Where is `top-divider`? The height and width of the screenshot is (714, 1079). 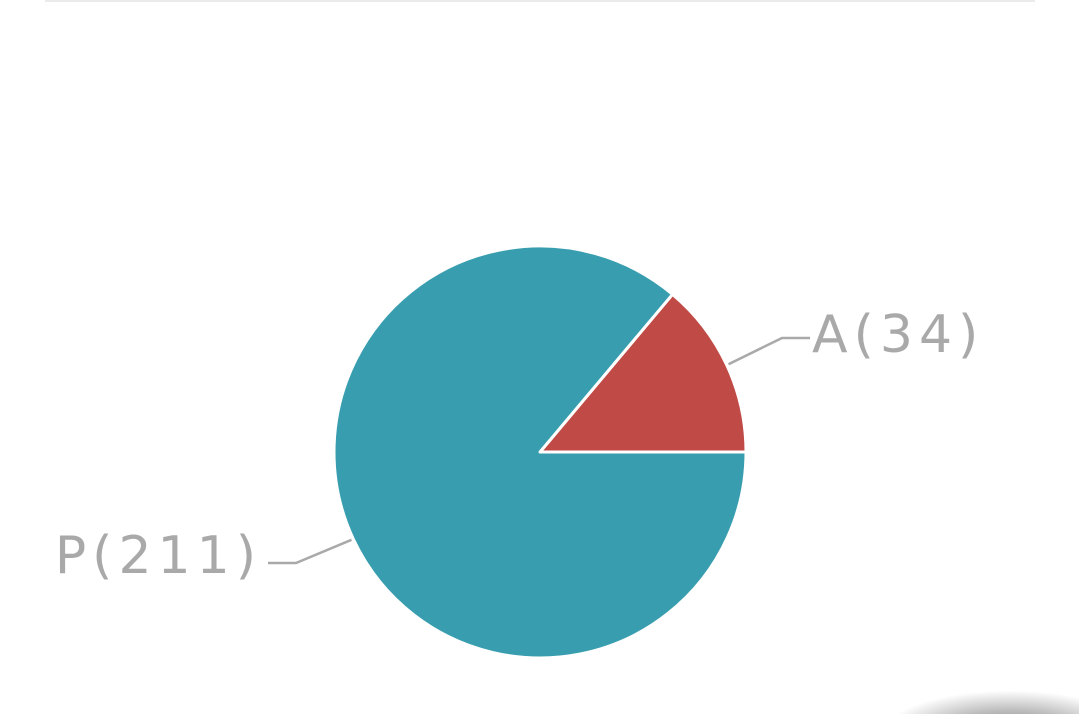 top-divider is located at coordinates (540, 1).